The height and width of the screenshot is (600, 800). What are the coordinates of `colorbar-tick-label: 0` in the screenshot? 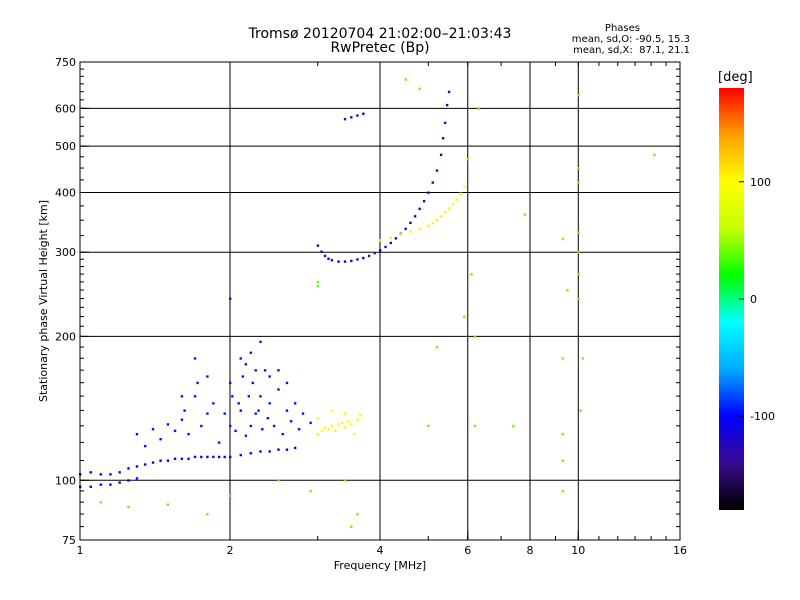 It's located at (753, 299).